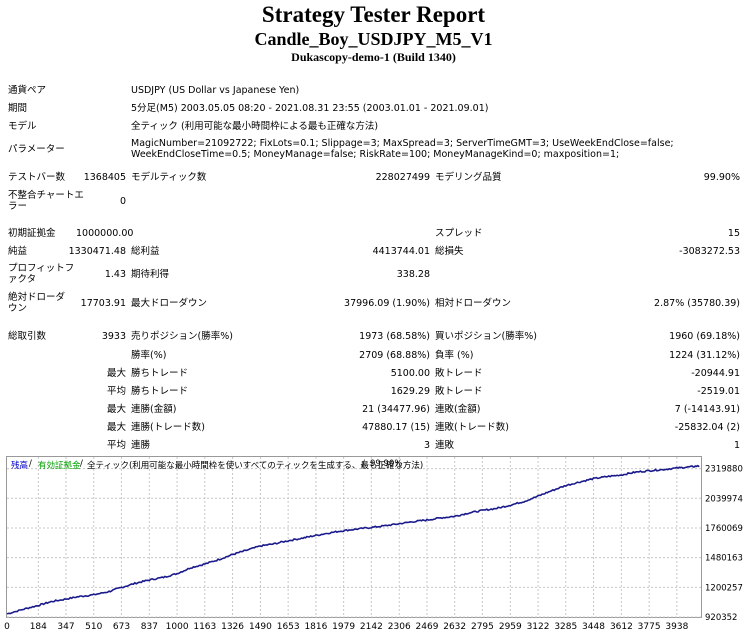 This screenshot has width=747, height=633. Describe the element at coordinates (115, 274) in the screenshot. I see `pf-value: 1.43` at that location.